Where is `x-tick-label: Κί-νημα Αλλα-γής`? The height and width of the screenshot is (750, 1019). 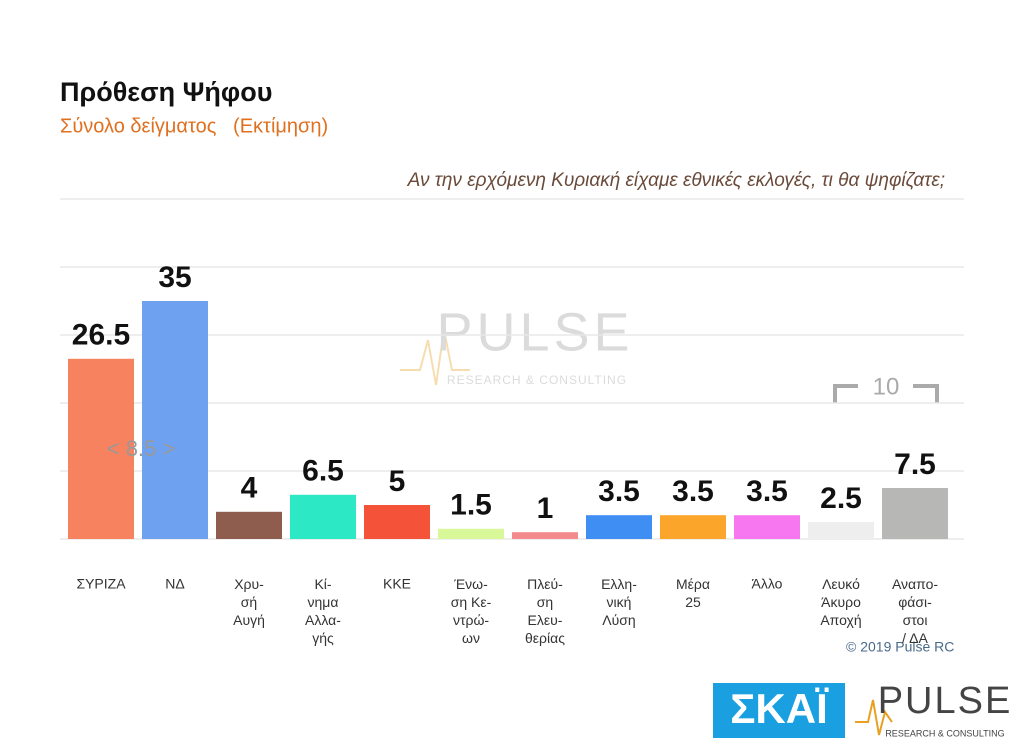 x-tick-label: Κί-νημα Αλλα-γής is located at coordinates (323, 611).